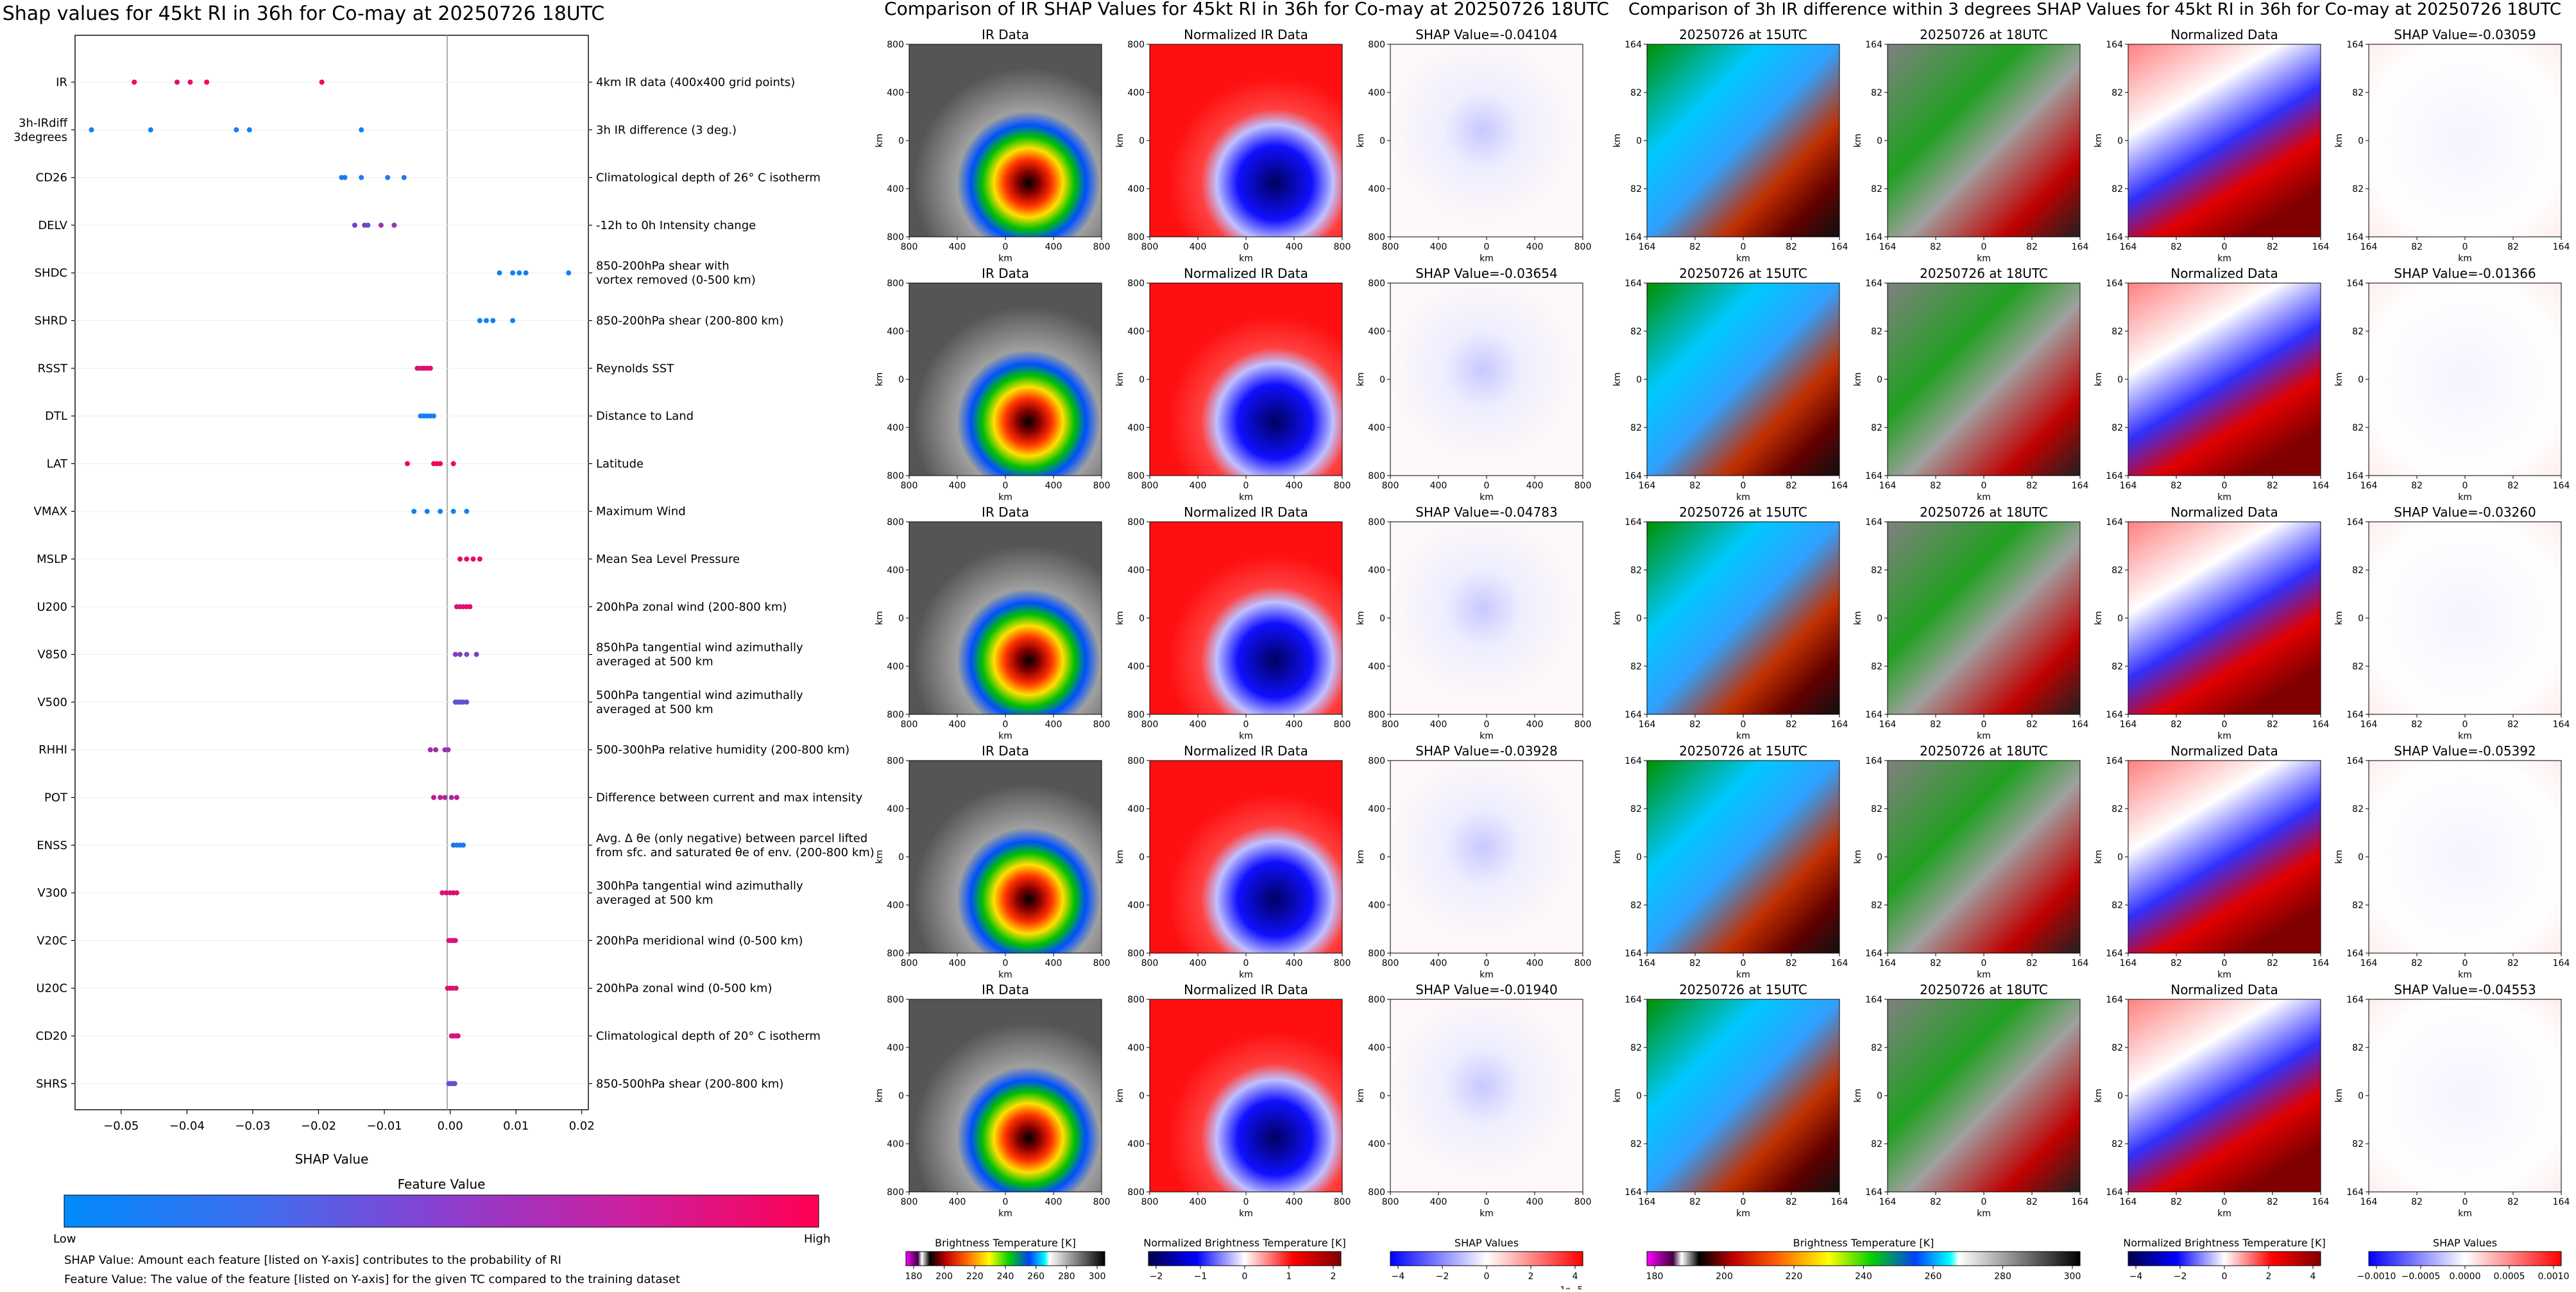  I want to click on feature-name-label: VMAX, so click(51, 512).